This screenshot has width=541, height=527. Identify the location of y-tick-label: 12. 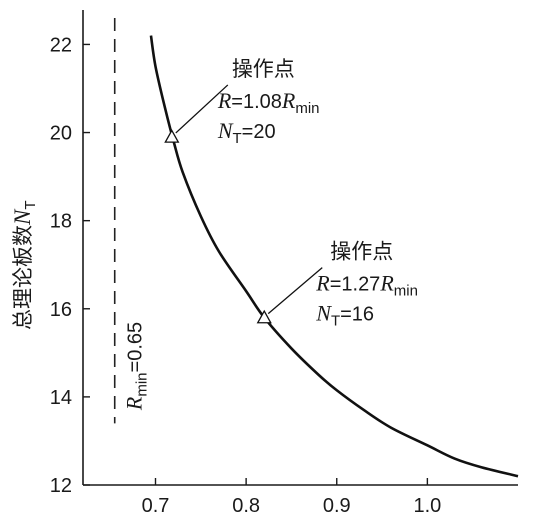
(61, 486).